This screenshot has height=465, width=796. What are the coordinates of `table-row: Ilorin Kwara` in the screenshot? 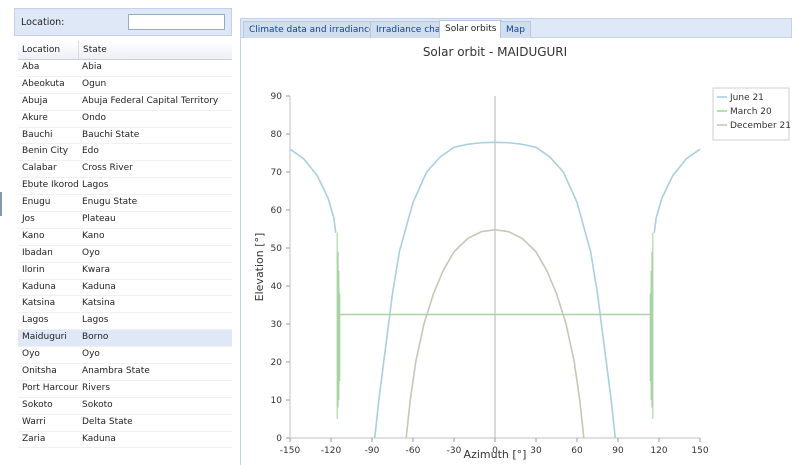 It's located at (125, 271).